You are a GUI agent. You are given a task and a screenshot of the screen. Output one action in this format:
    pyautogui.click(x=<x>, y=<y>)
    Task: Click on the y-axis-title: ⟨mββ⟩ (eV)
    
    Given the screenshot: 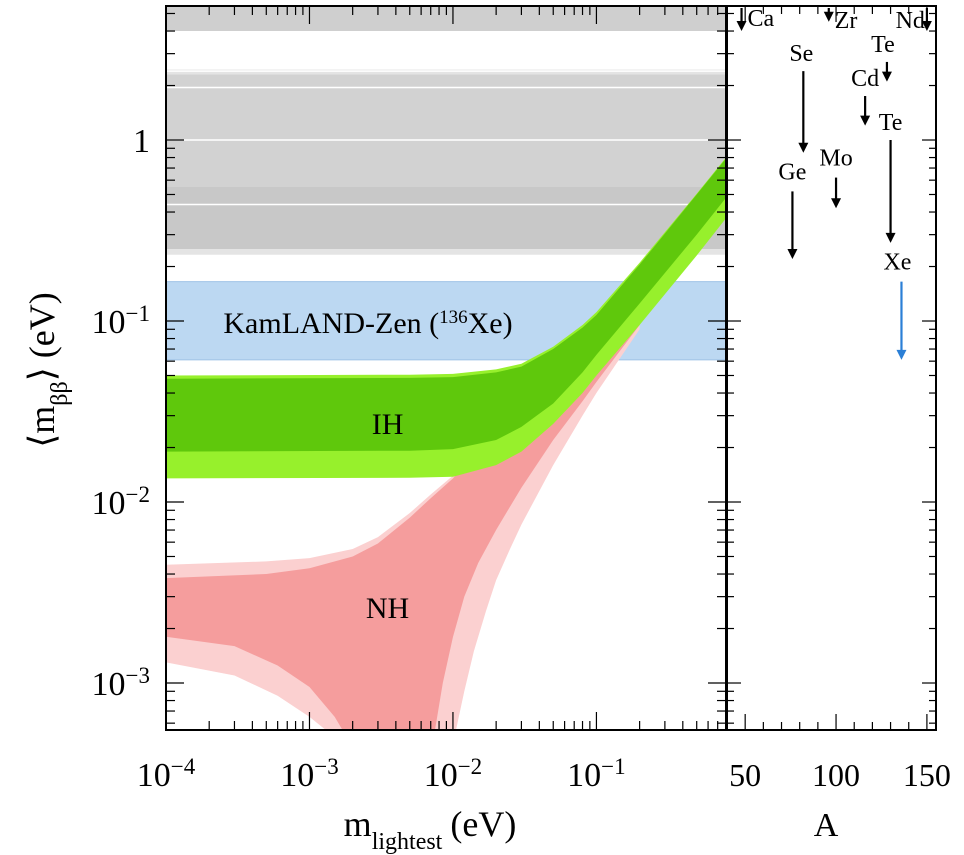 What is the action you would take?
    pyautogui.click(x=47, y=369)
    